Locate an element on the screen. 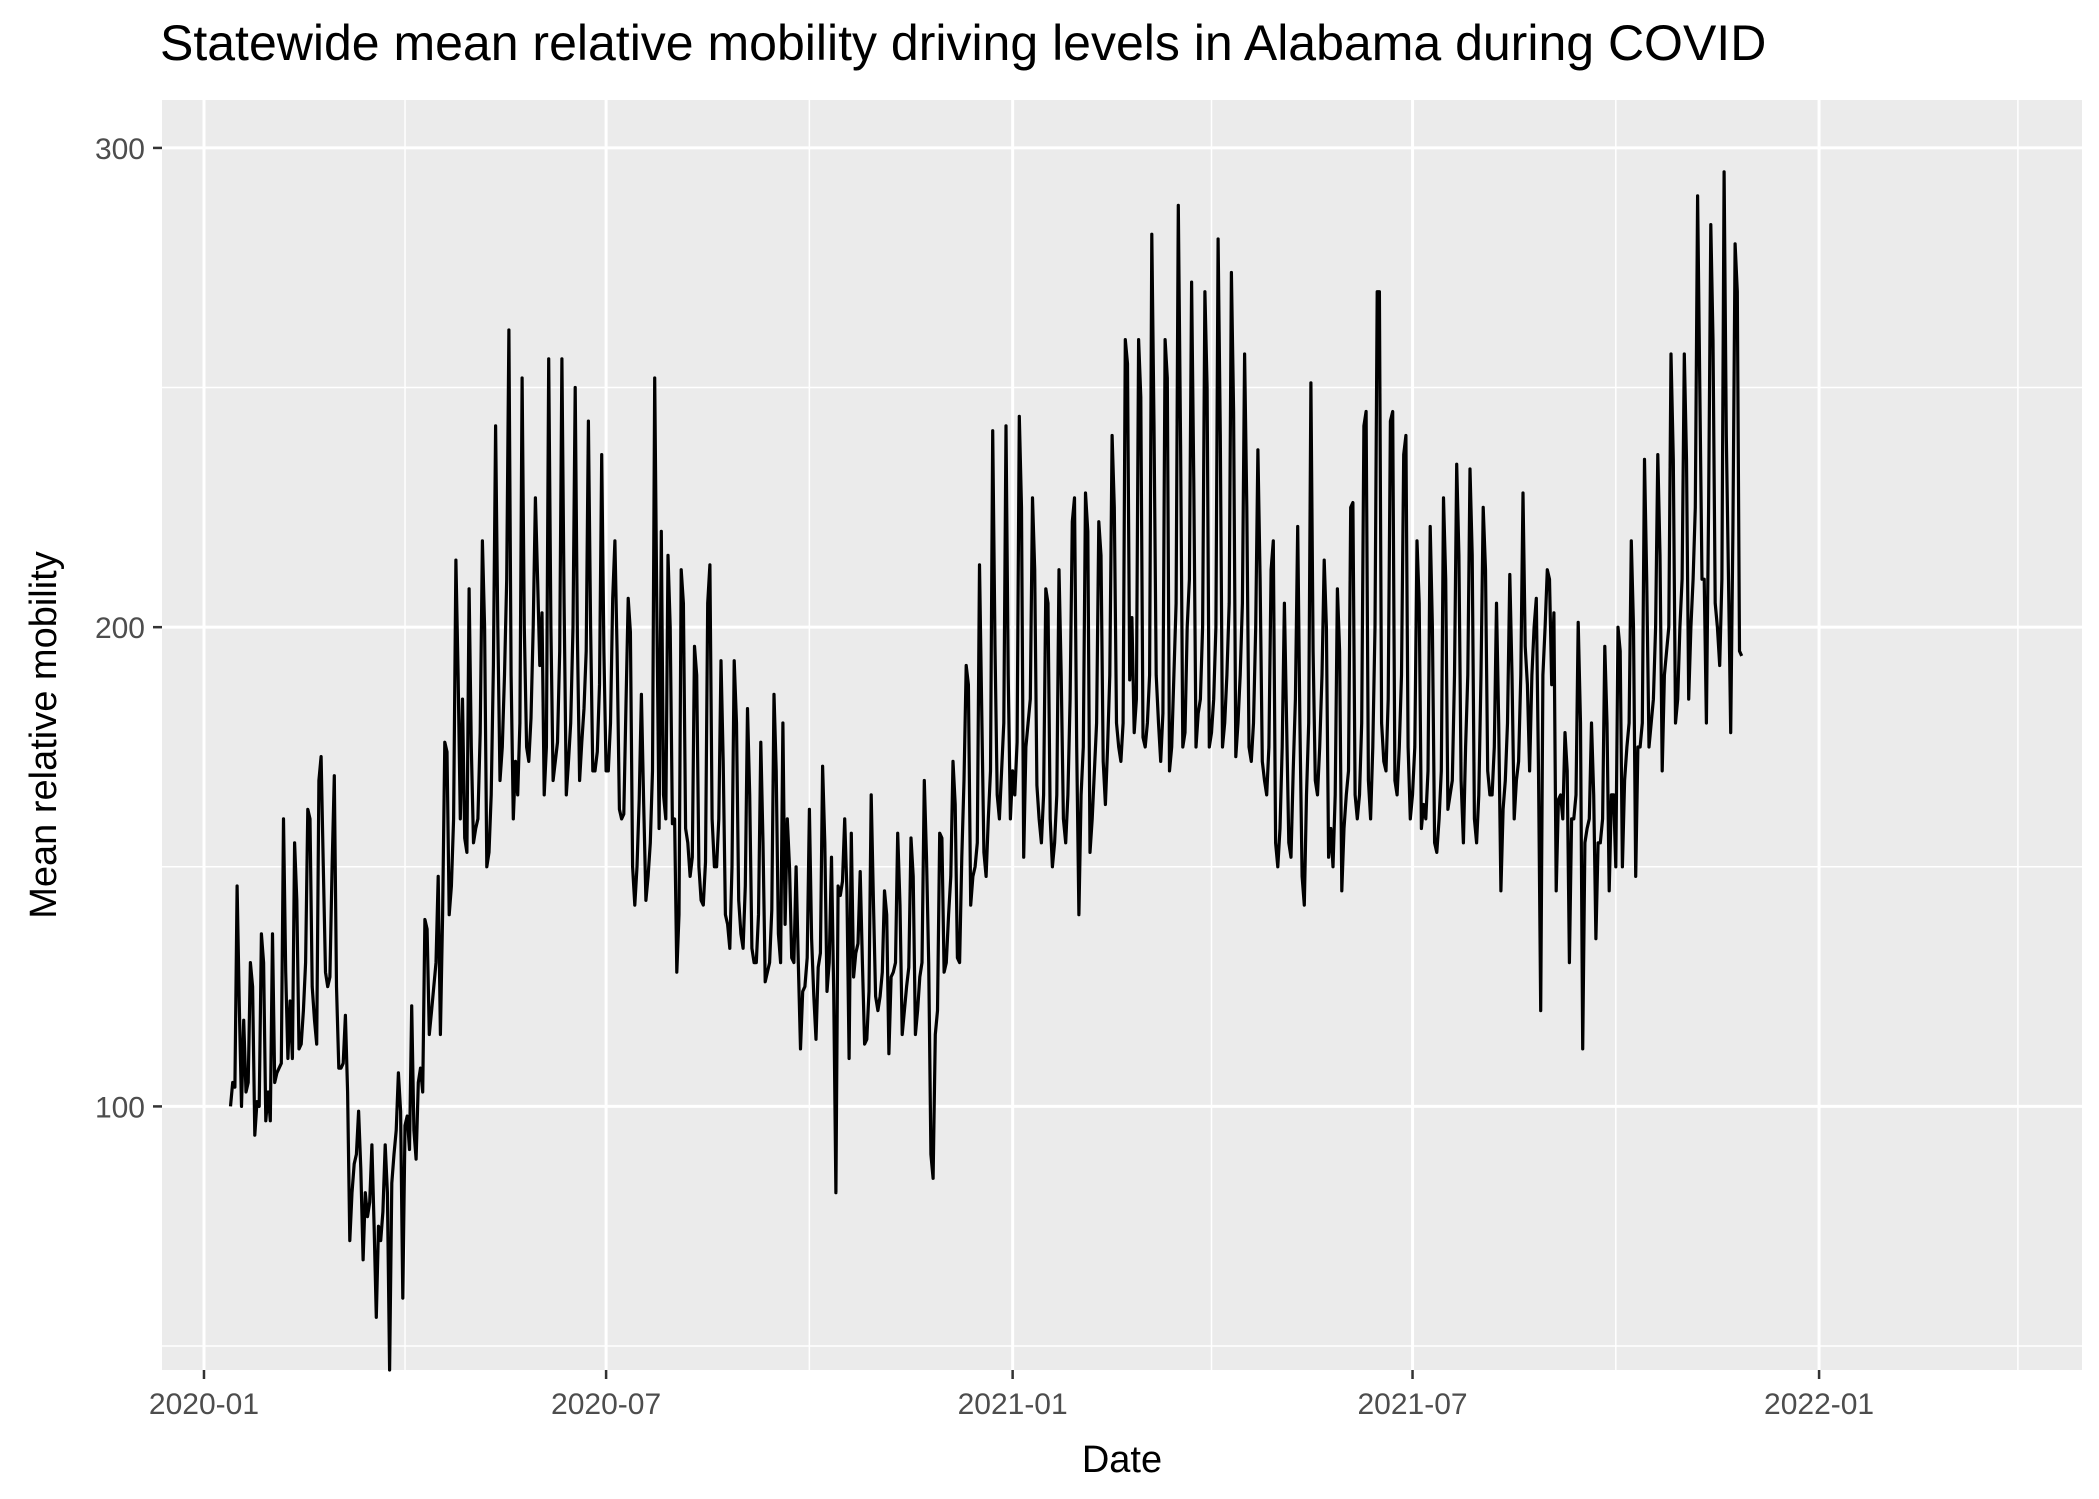 Image resolution: width=2099 pixels, height=1499 pixels. y-tick-label: 100 is located at coordinates (120, 1107).